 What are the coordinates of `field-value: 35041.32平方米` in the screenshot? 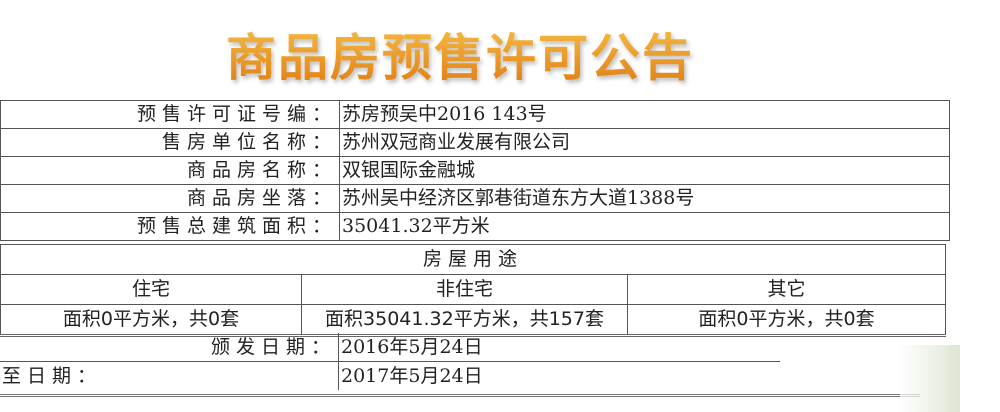 It's located at (644, 226).